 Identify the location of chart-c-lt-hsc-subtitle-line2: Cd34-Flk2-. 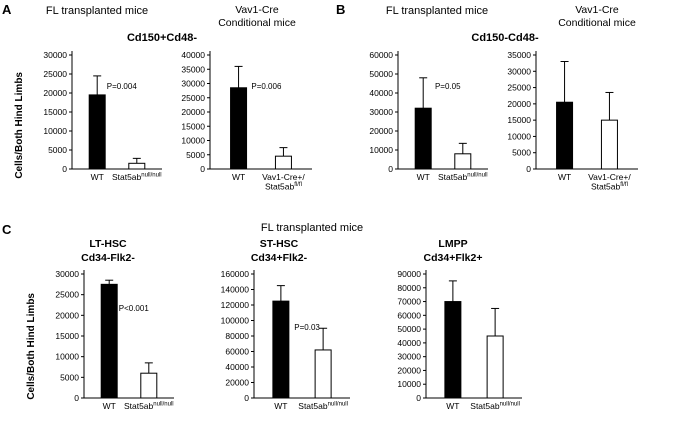
(108, 257).